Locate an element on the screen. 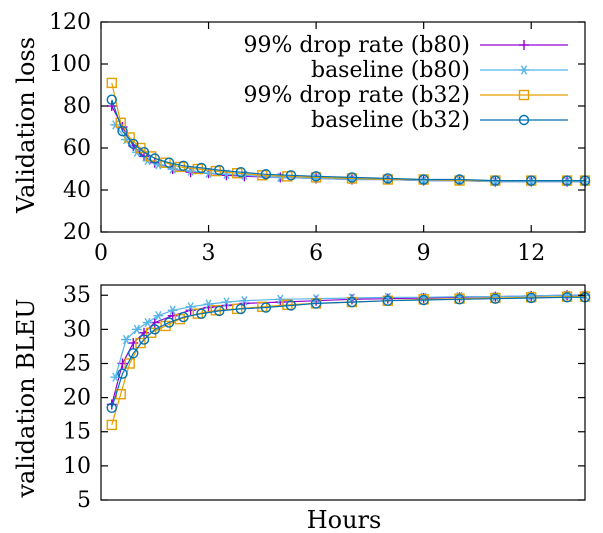  legend-label-2: 99% drop rate (b32) is located at coordinates (356, 95).